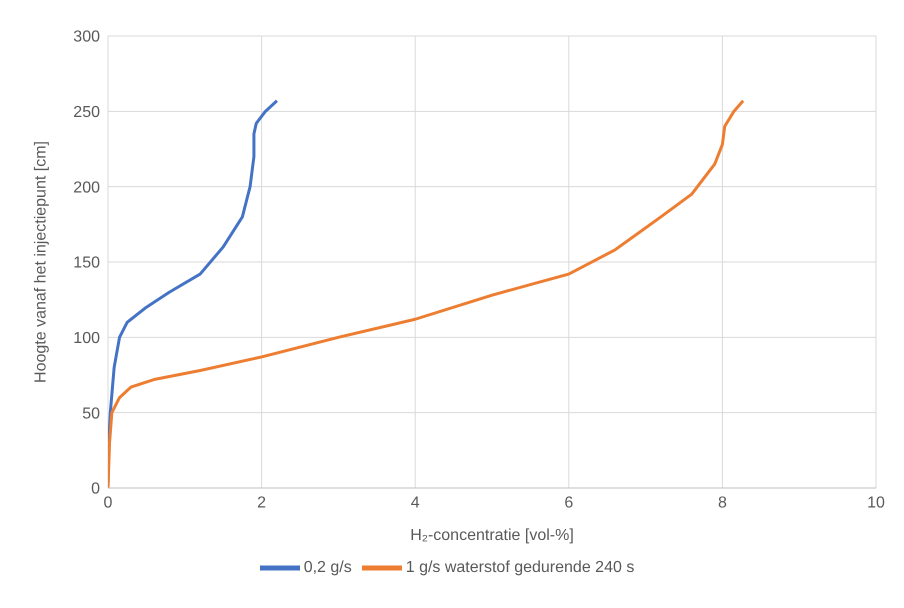  What do you see at coordinates (86, 187) in the screenshot?
I see `y-tick-label: 200` at bounding box center [86, 187].